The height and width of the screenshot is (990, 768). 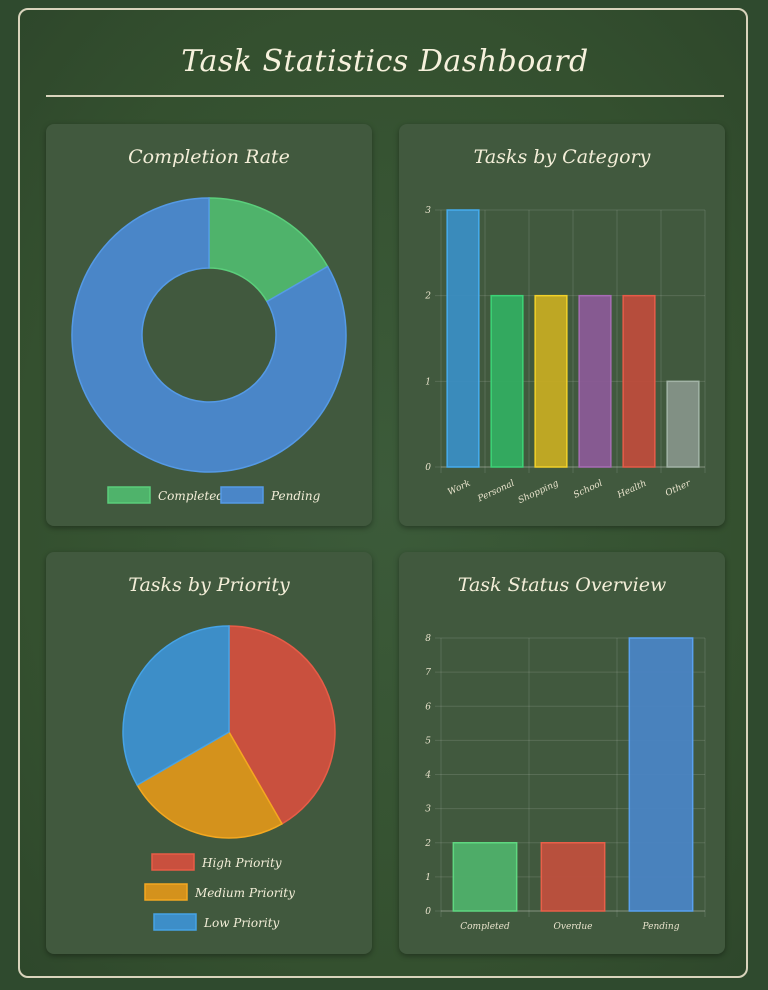 What do you see at coordinates (639, 381) in the screenshot?
I see `bar-health` at bounding box center [639, 381].